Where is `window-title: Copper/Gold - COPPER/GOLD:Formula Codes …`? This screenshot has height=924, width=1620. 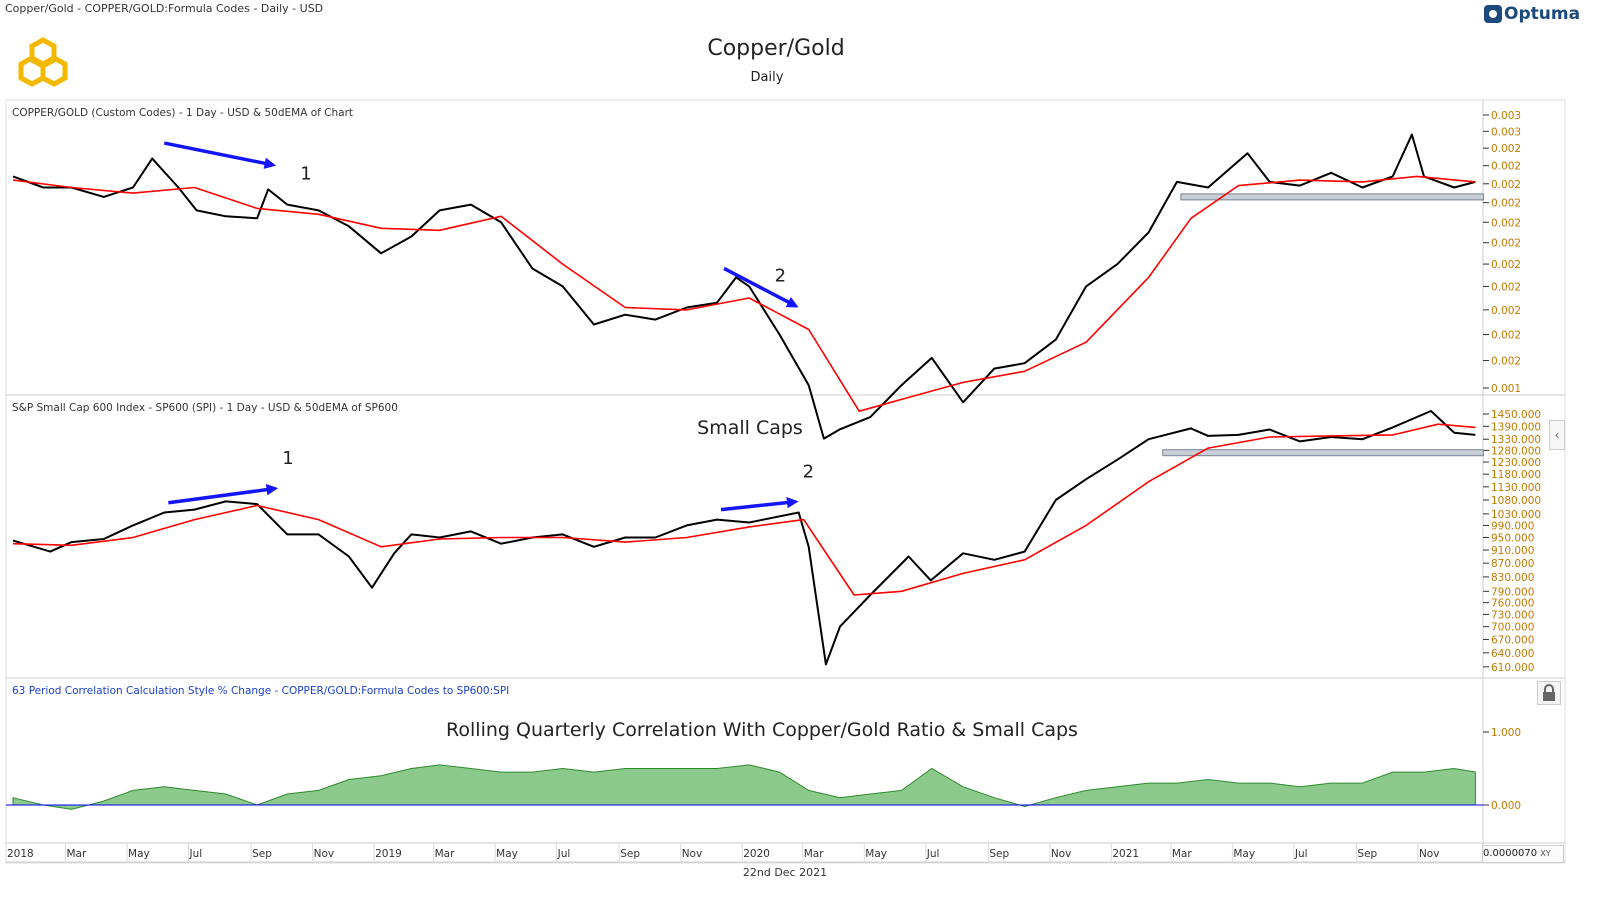
window-title: Copper/Gold - COPPER/GOLD:Formula Codes … is located at coordinates (164, 8).